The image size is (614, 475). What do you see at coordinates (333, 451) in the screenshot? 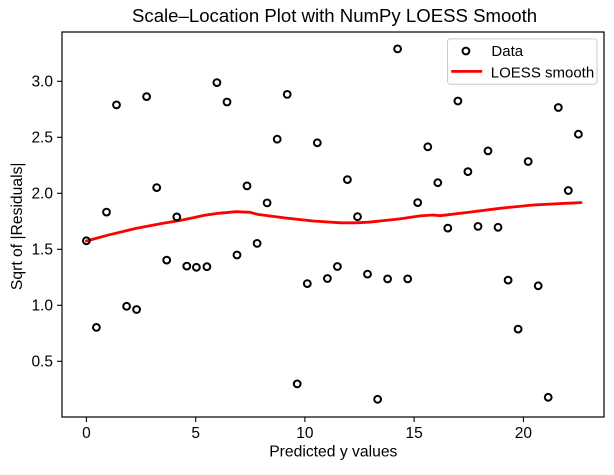
I see `svg-text: Predicted y values` at bounding box center [333, 451].